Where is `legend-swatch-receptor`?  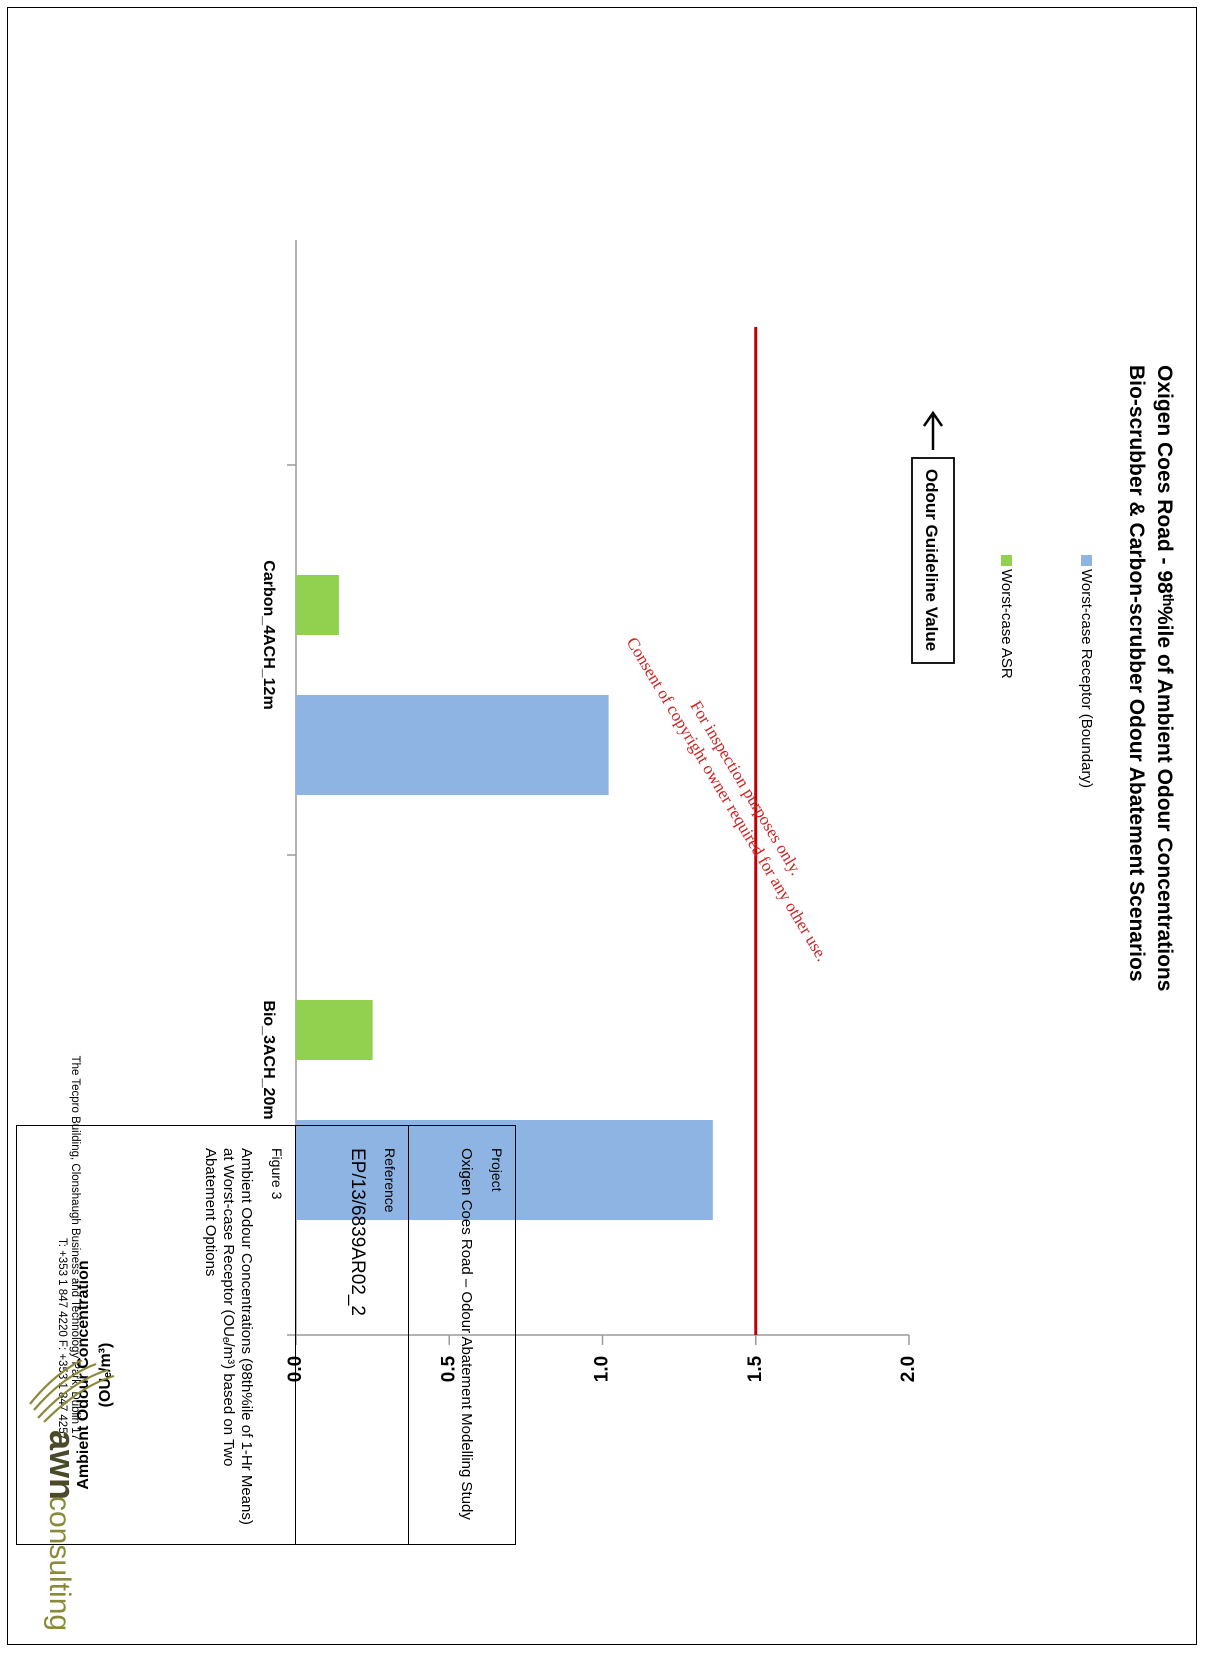
legend-swatch-receptor is located at coordinates (1086, 560).